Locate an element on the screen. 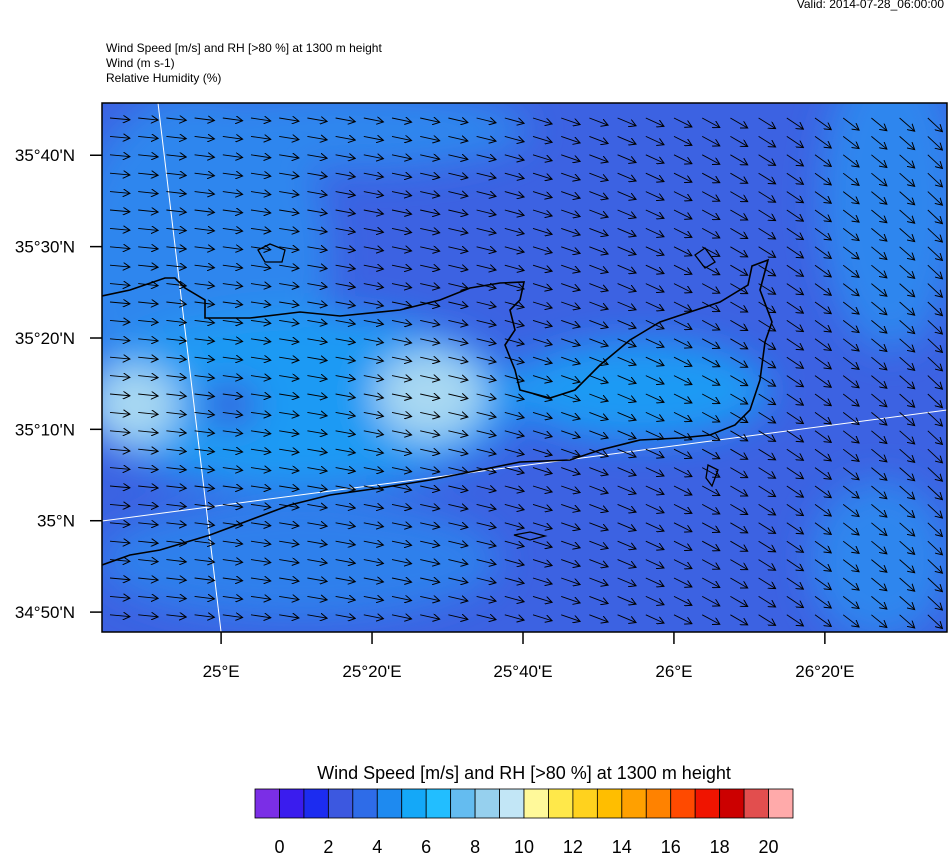 The height and width of the screenshot is (859, 948). colorbar-label: 12 is located at coordinates (573, 845).